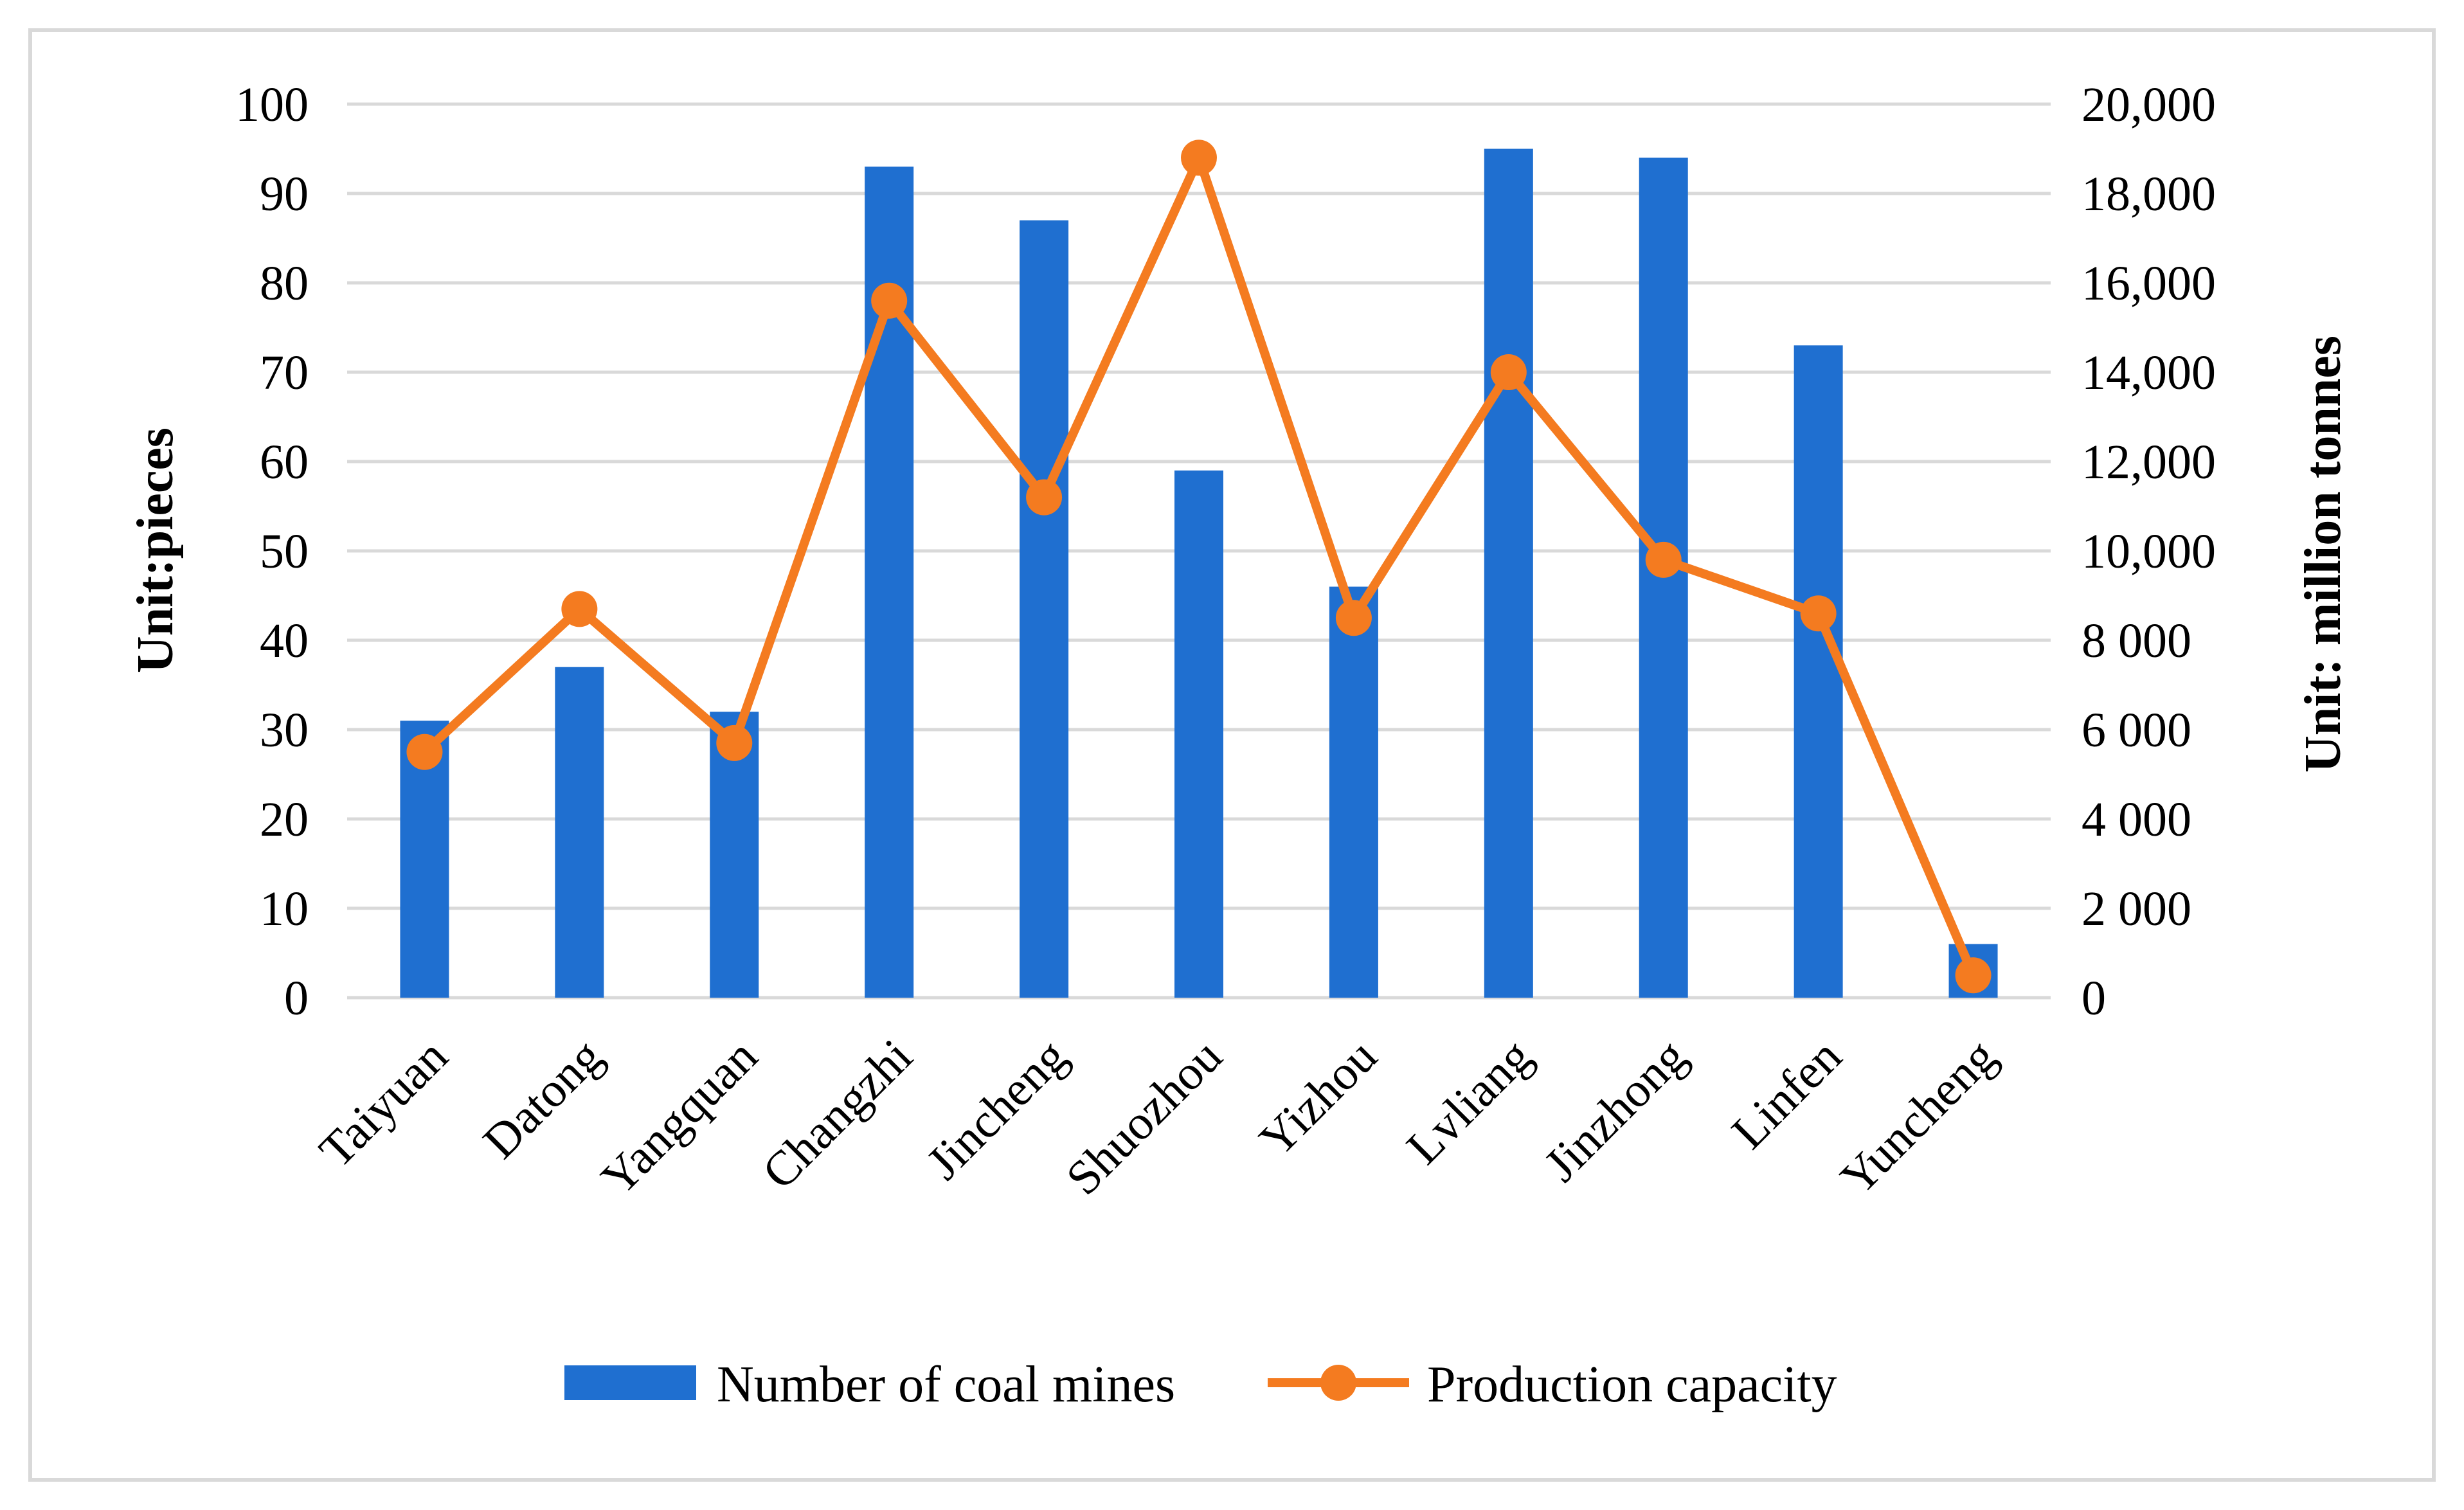  I want to click on point-jinzhong, so click(1663, 559).